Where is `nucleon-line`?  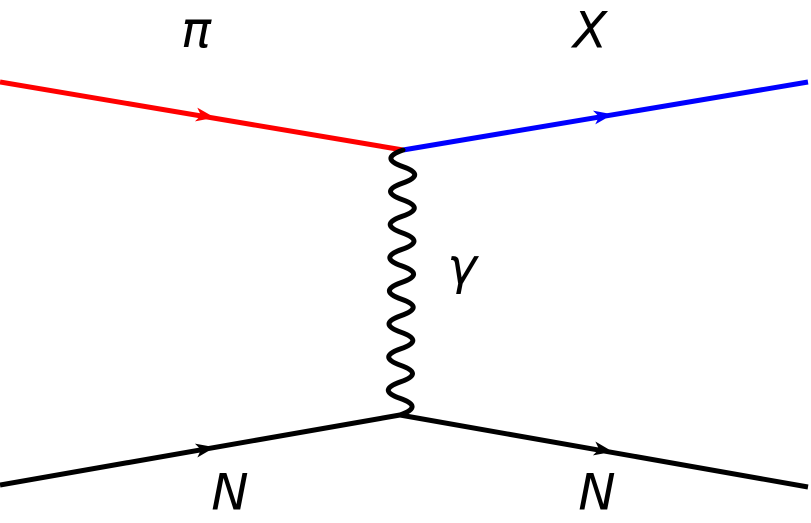 nucleon-line is located at coordinates (404, 451).